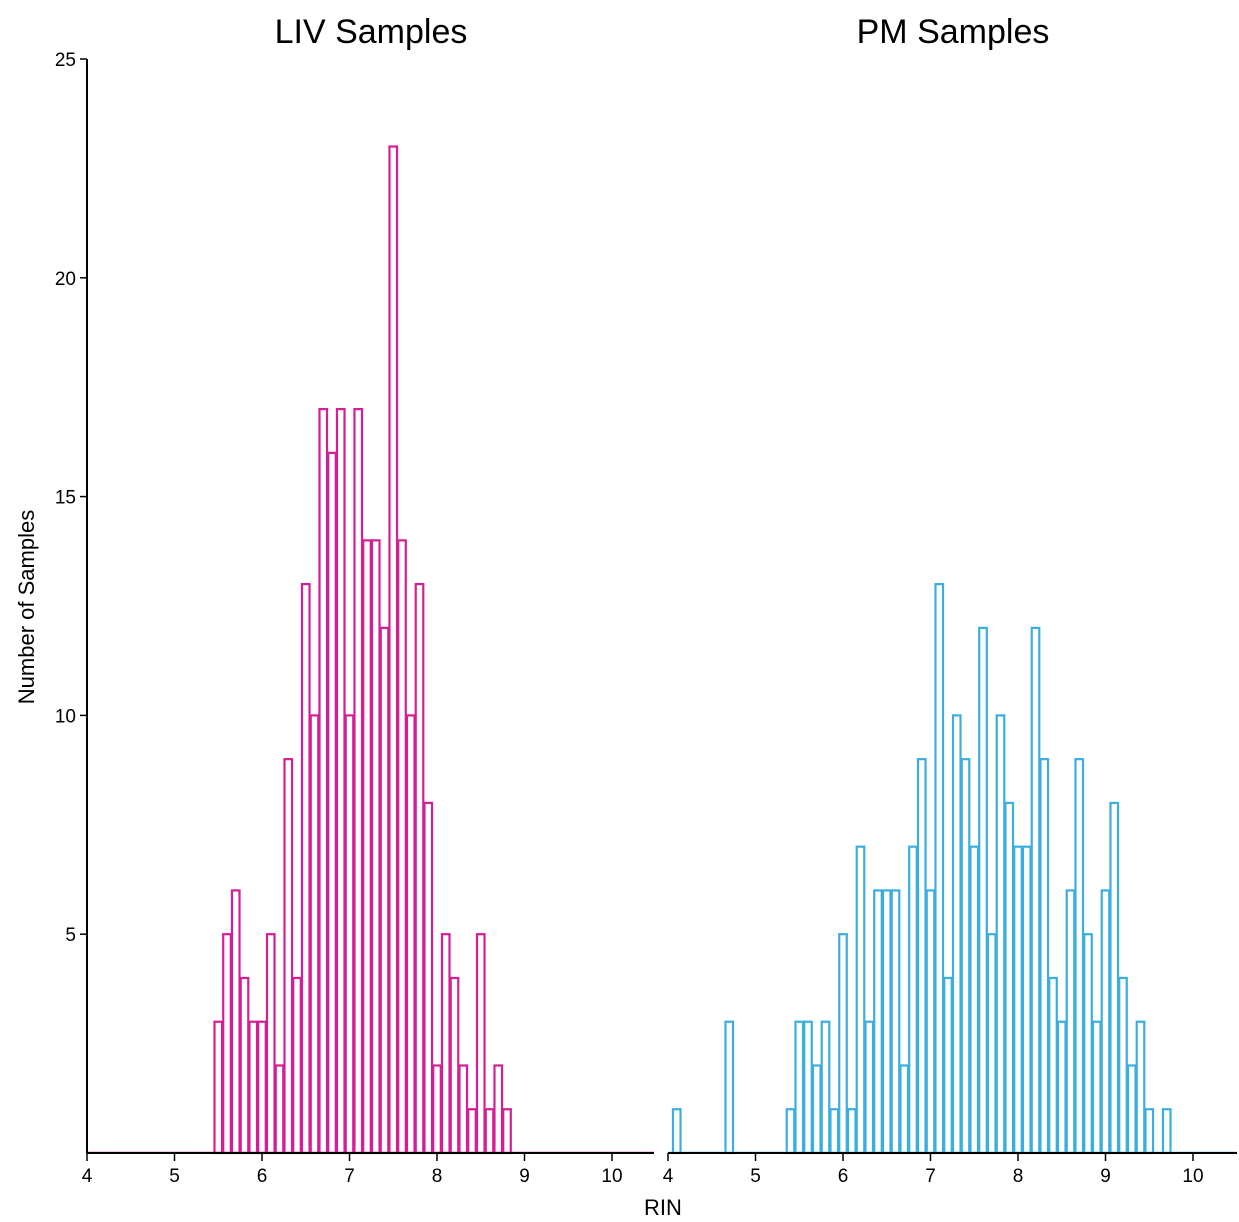 The height and width of the screenshot is (1222, 1239). Describe the element at coordinates (437, 1176) in the screenshot. I see `liv-x-tick-label: 8` at that location.